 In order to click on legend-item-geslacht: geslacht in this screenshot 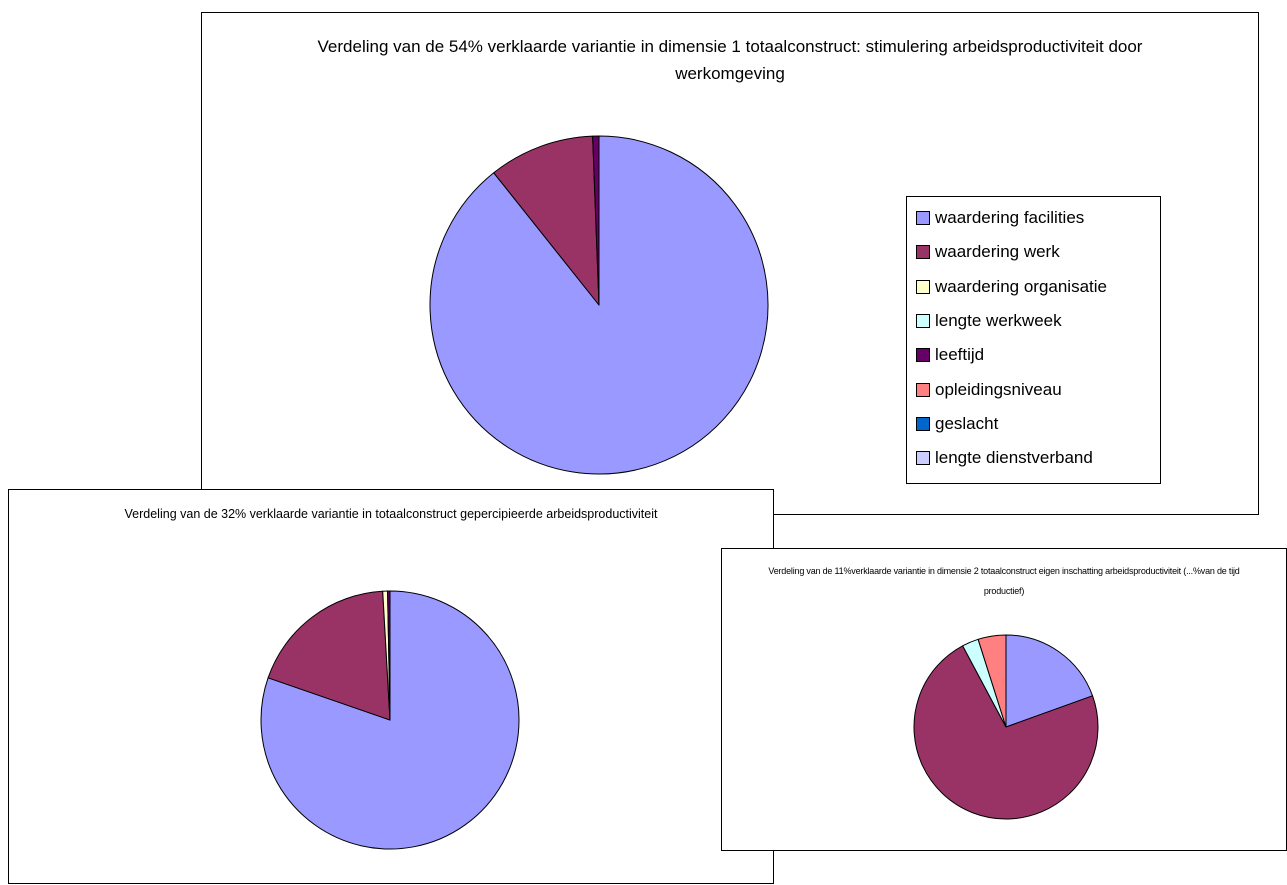, I will do `click(1038, 424)`.